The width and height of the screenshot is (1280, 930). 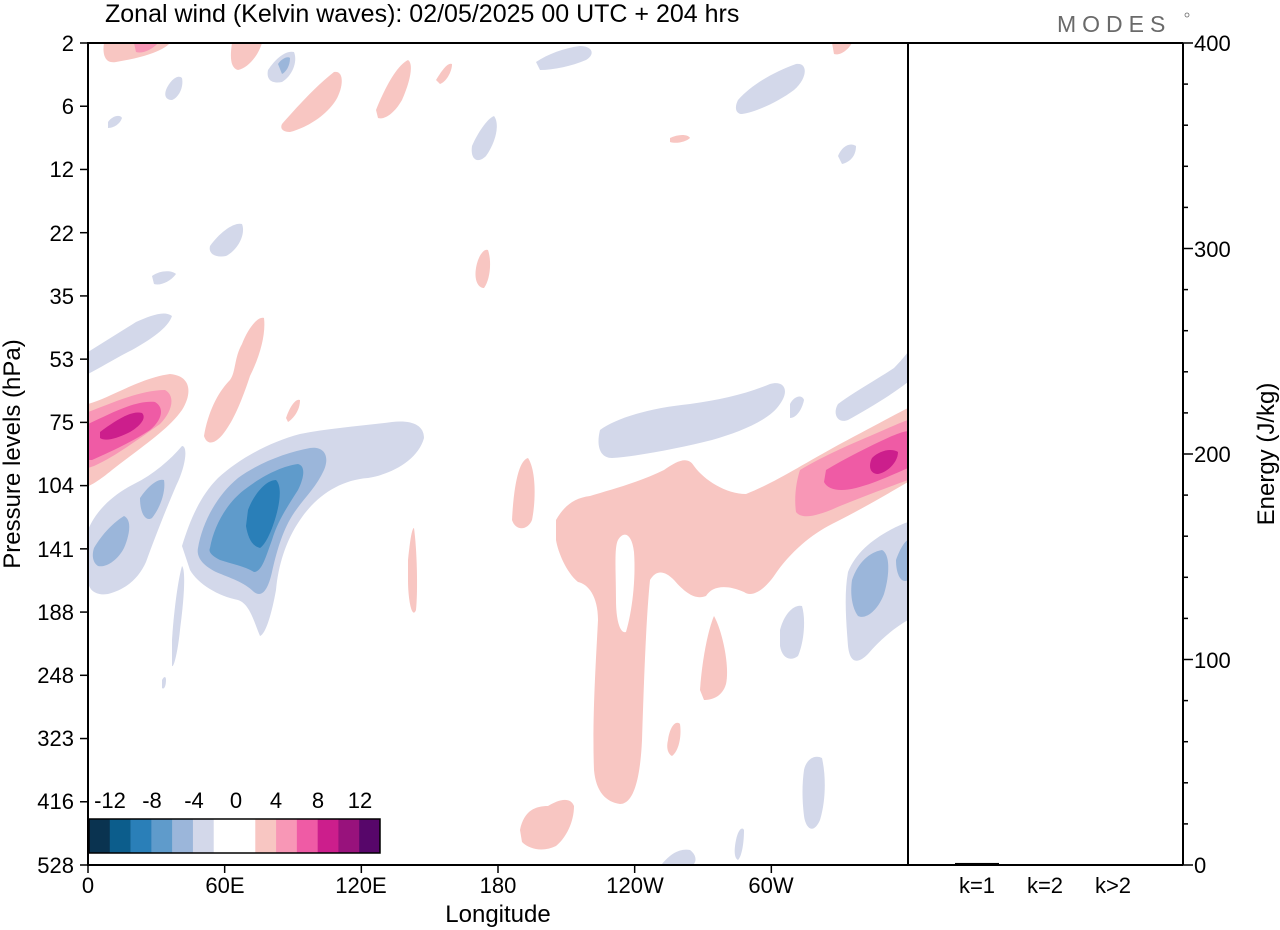 What do you see at coordinates (625, 583) in the screenshot?
I see `contour-pos-gap` at bounding box center [625, 583].